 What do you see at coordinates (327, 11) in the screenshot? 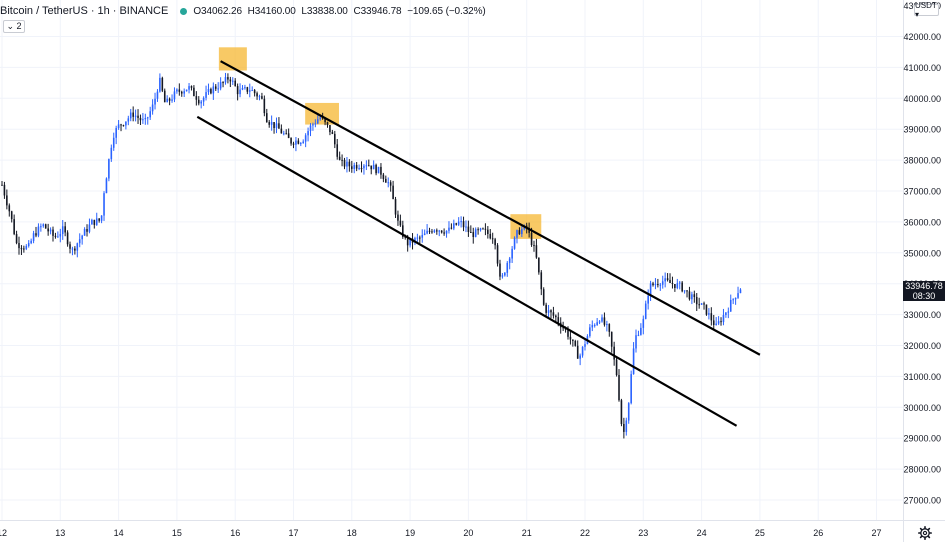
I see `low-value: 33838.00` at bounding box center [327, 11].